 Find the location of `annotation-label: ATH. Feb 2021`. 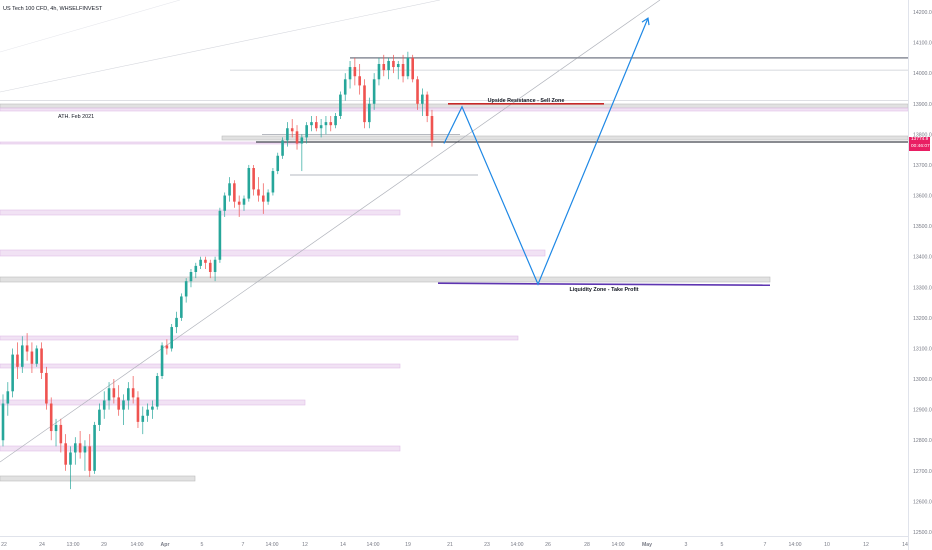

annotation-label: ATH. Feb 2021 is located at coordinates (76, 117).